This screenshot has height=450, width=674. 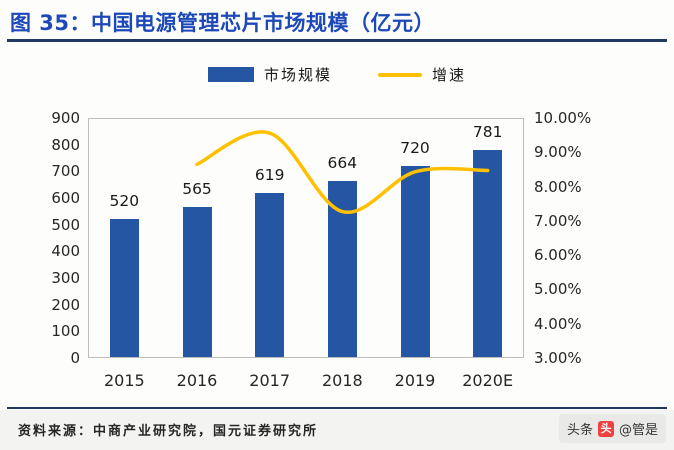 I want to click on bar-2020E, so click(x=488, y=253).